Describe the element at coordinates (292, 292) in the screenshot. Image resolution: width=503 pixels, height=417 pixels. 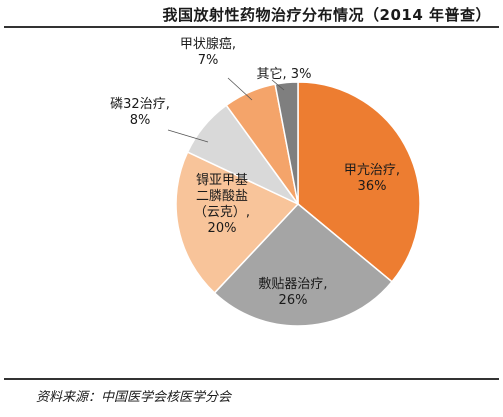
I see `slice-label-1: 敷贴器治疗, 26%` at that location.